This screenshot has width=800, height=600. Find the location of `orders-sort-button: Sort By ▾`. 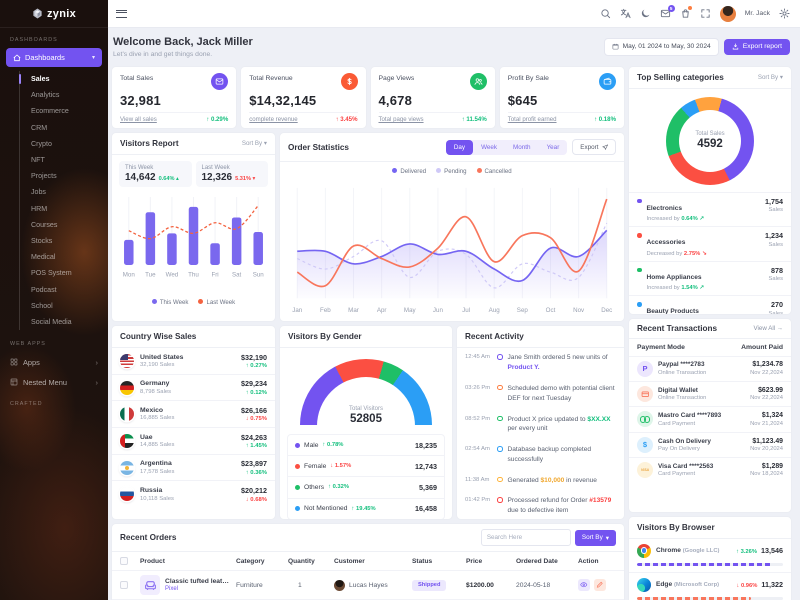

orders-sort-button: Sort By ▾ is located at coordinates (595, 537).